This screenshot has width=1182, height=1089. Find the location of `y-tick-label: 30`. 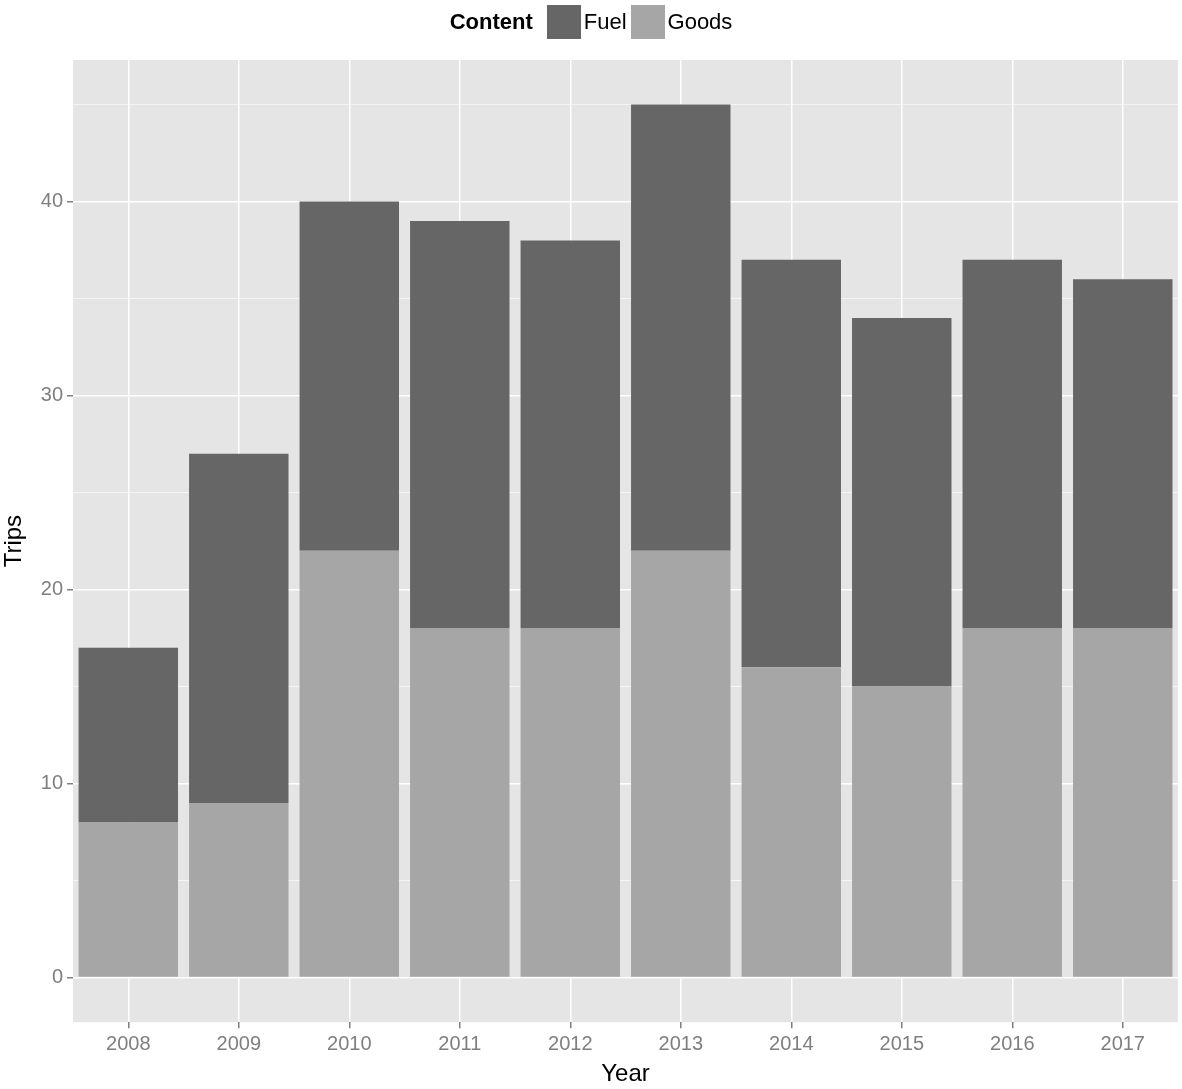

y-tick-label: 30 is located at coordinates (52, 394).